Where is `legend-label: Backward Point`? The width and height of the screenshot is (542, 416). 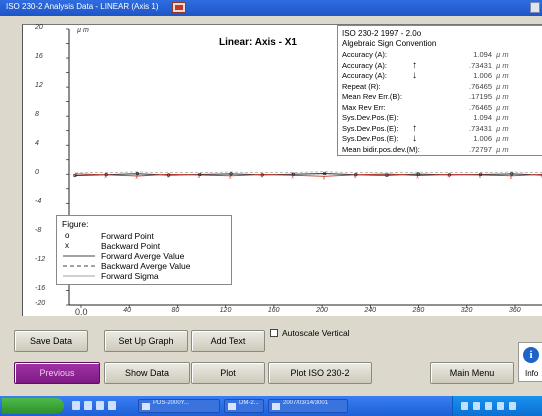
legend-label: Backward Point is located at coordinates (131, 246).